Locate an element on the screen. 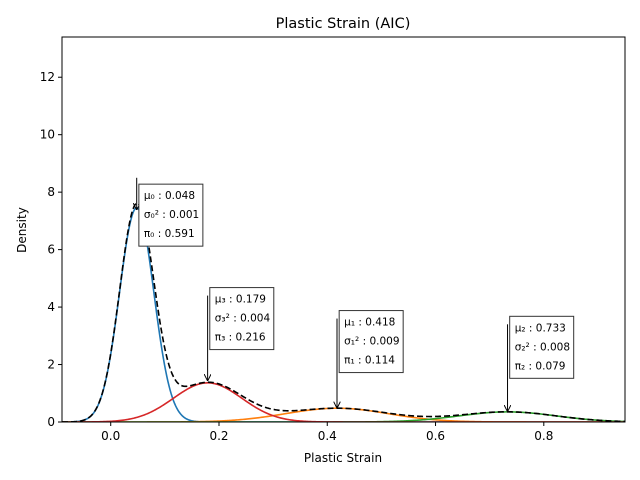  annotation-text-0: μ₀ : 0.048 is located at coordinates (169, 196).